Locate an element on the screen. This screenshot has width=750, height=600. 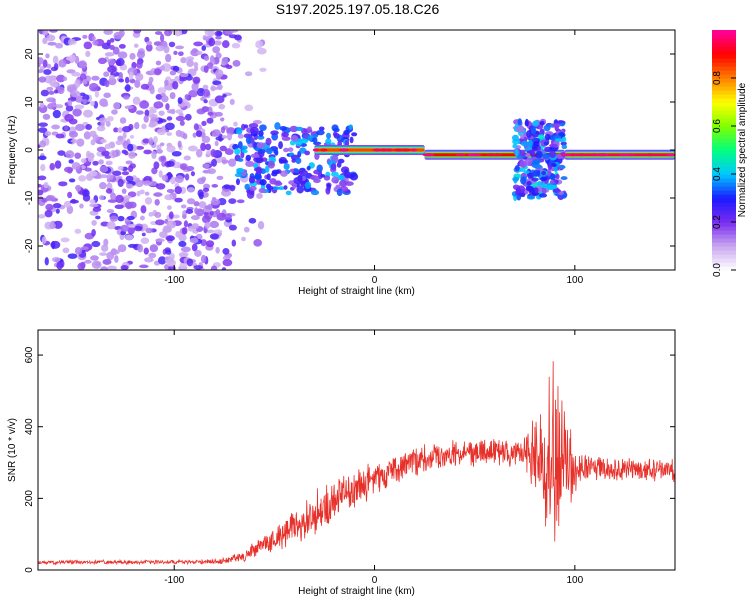
chart-title: S197.2025.197.05.18.C26 is located at coordinates (357, 9).